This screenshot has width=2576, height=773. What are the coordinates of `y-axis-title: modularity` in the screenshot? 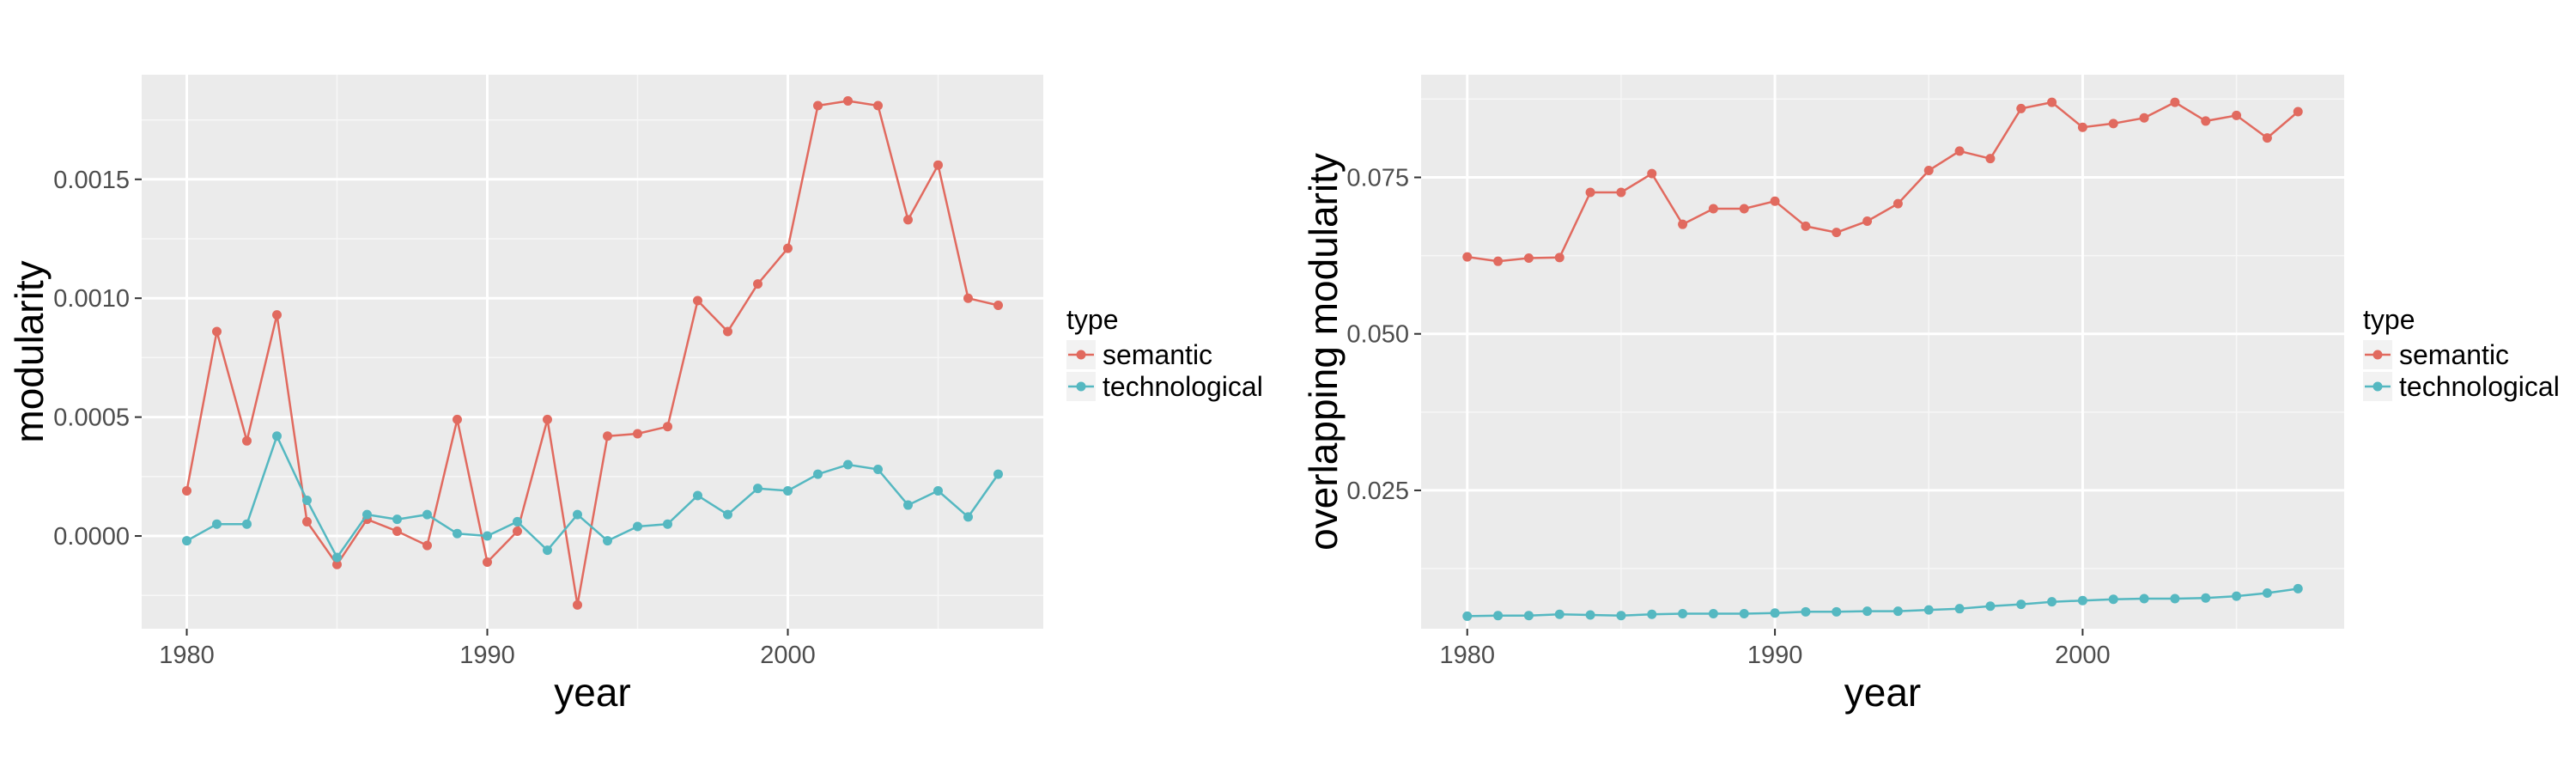 It's located at (29, 351).